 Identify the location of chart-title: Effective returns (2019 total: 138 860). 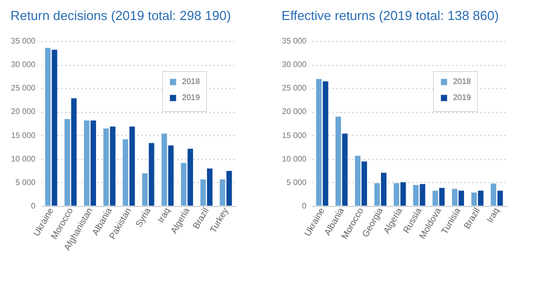
(390, 15).